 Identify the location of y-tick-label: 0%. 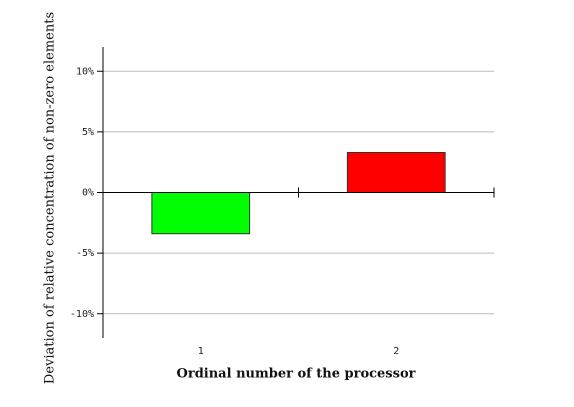
(88, 193).